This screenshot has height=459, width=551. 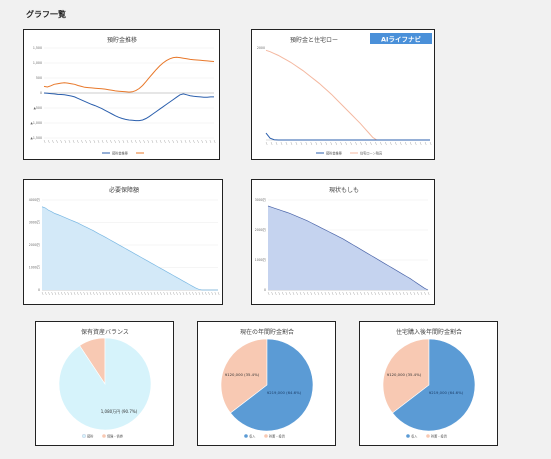 I want to click on y-tick-label: 3000万, so click(x=34, y=223).